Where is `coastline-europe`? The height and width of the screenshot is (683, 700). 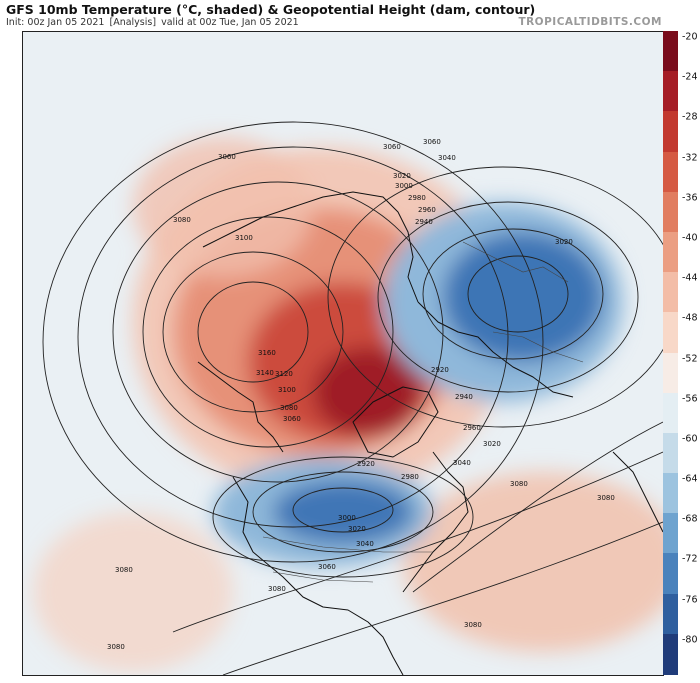 coastline-europe is located at coordinates (495, 349).